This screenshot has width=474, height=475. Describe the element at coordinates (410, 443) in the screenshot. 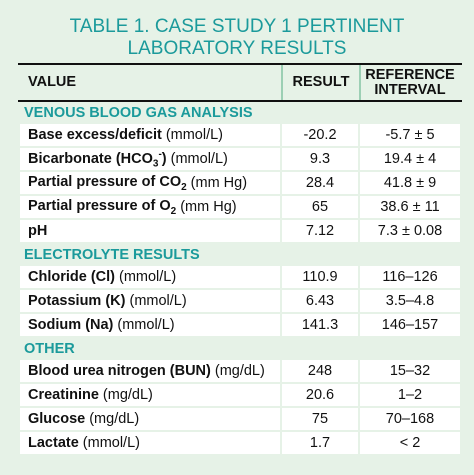

I see `reference-cell: < 2` at that location.